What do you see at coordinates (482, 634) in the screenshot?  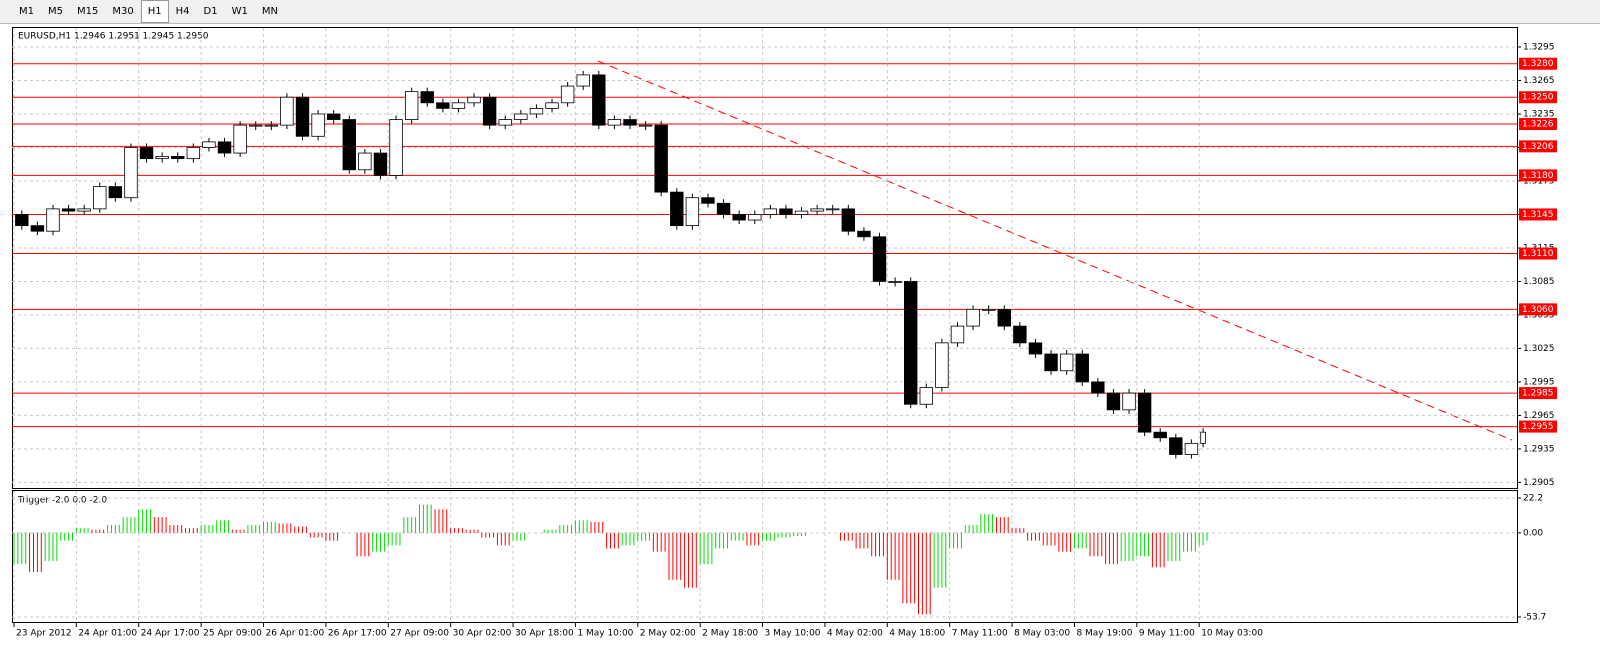 I see `x-tick-label: 30 Apr 02:00` at bounding box center [482, 634].